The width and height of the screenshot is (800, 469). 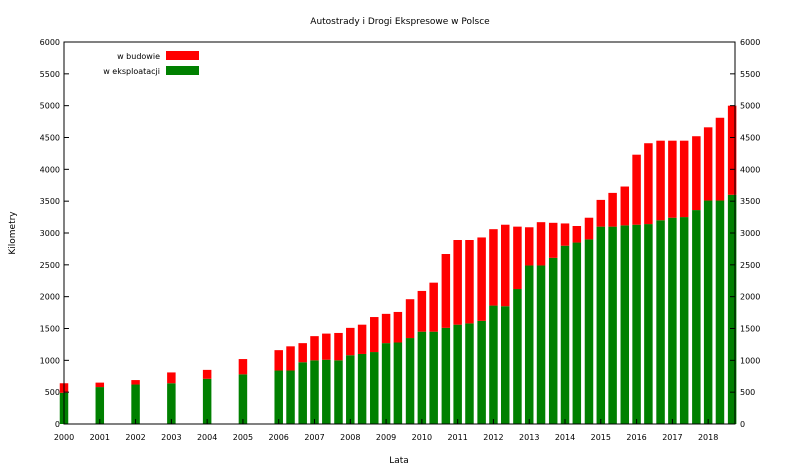 What do you see at coordinates (64, 437) in the screenshot?
I see `x-tick-label: 2000` at bounding box center [64, 437].